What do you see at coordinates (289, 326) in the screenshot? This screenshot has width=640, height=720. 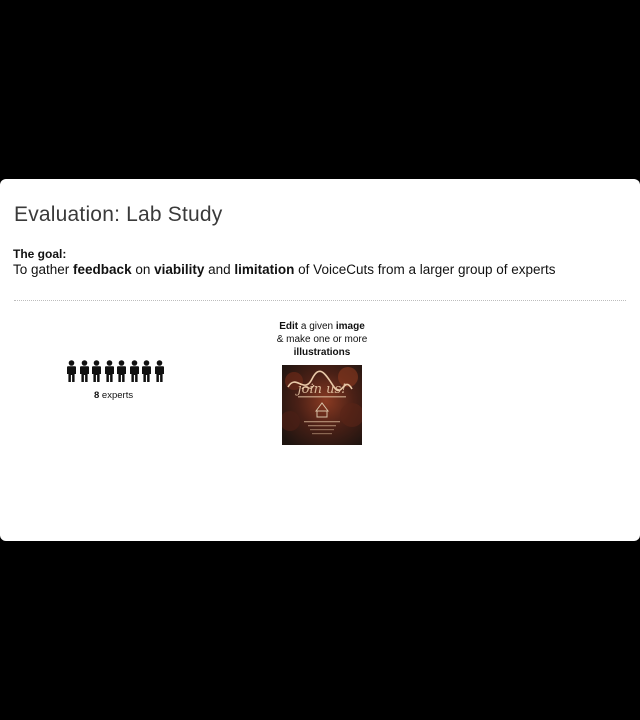 I see `task-edit: Edit` at bounding box center [289, 326].